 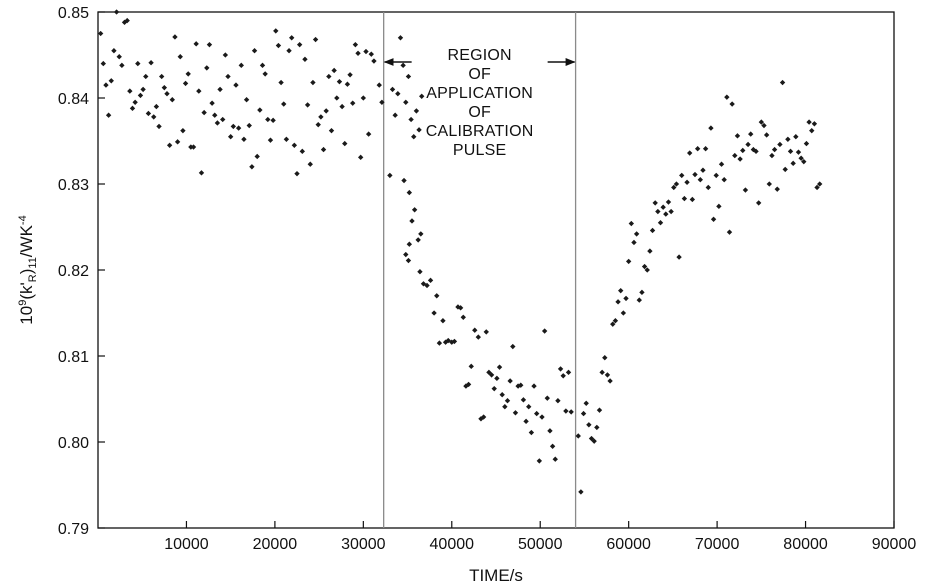 I want to click on y-tick-label: 0.83, so click(x=73, y=185).